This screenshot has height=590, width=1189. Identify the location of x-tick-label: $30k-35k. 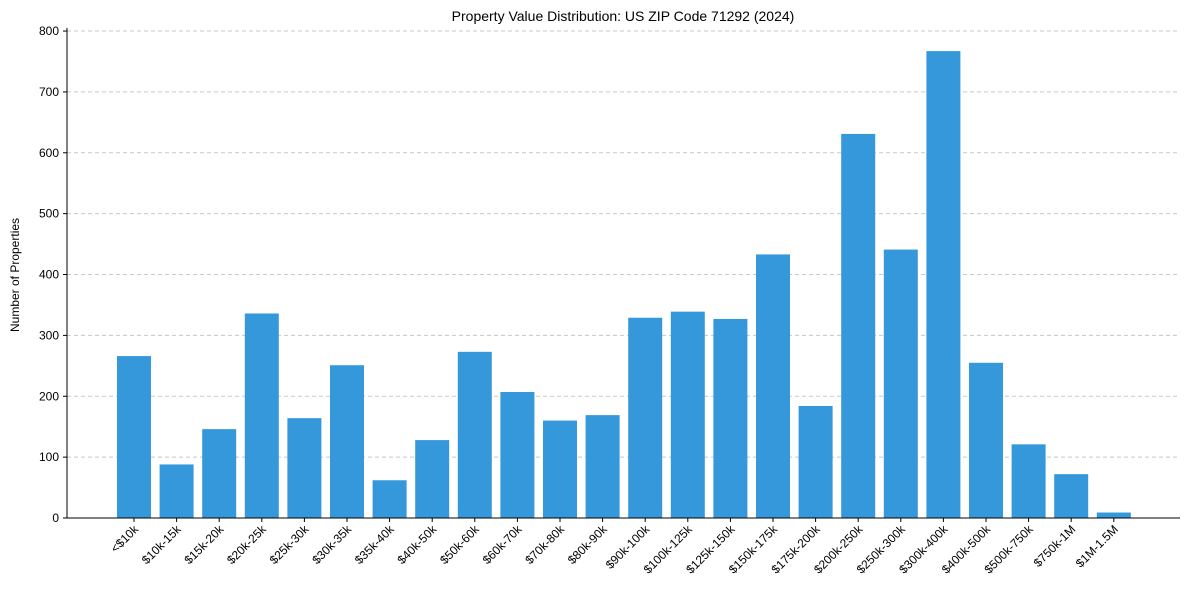
(332, 545).